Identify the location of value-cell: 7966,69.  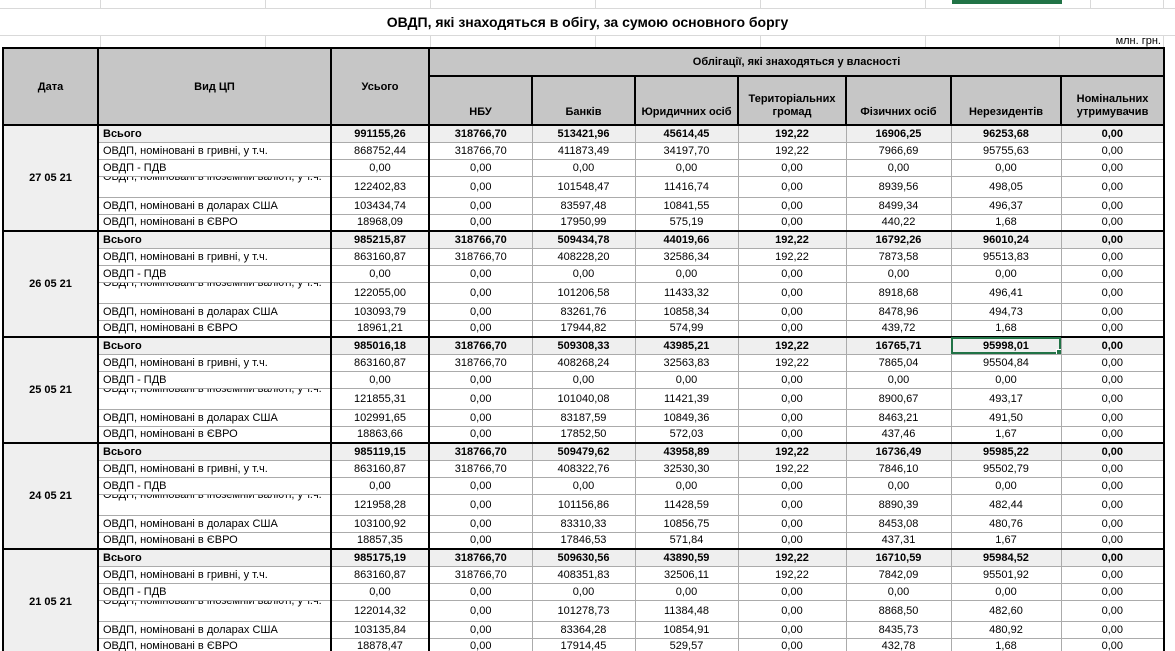
(899, 151).